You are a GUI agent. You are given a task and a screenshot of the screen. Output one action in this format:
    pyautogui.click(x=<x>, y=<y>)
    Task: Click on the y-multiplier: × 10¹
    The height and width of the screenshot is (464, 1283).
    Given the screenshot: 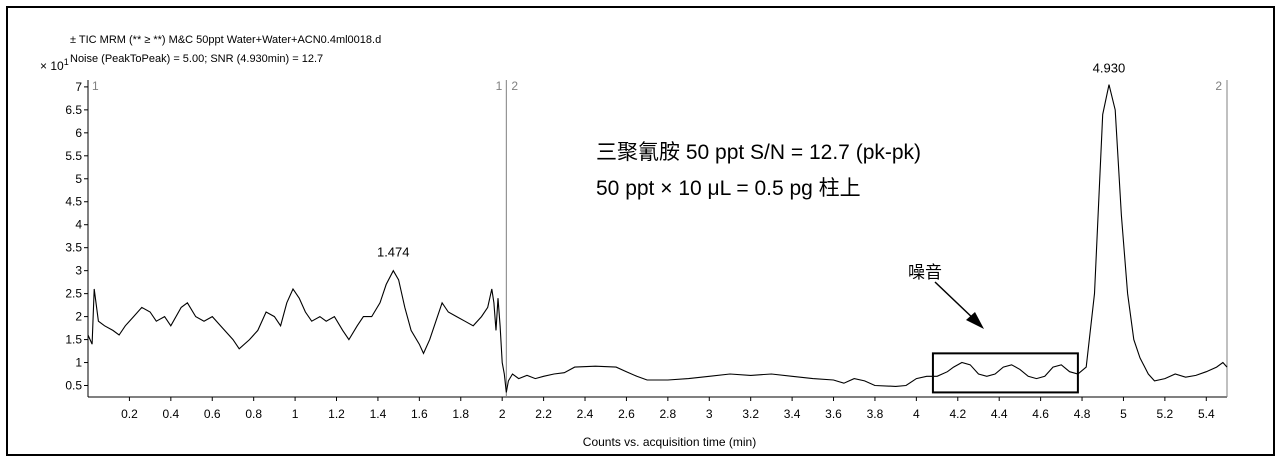 What is the action you would take?
    pyautogui.click(x=54, y=65)
    